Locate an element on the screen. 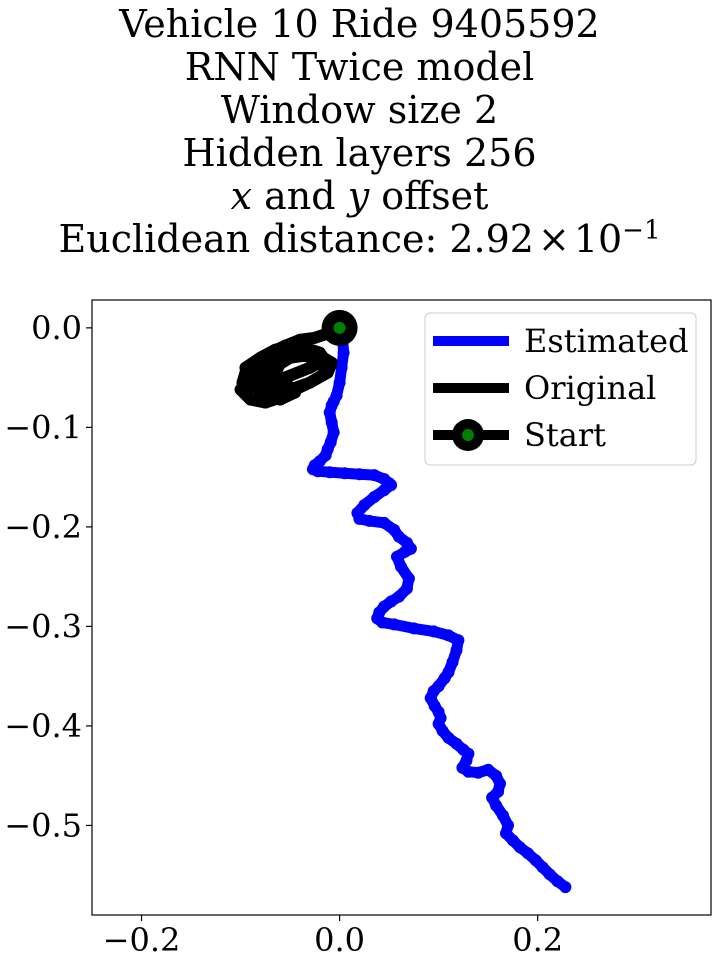 Image resolution: width=719 pixels, height=963 pixels. start-marker-dot is located at coordinates (339, 327).